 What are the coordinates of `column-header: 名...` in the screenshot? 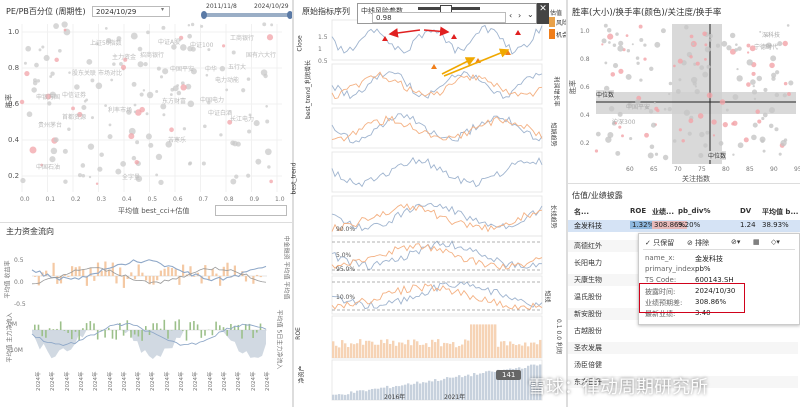 It's located at (581, 212).